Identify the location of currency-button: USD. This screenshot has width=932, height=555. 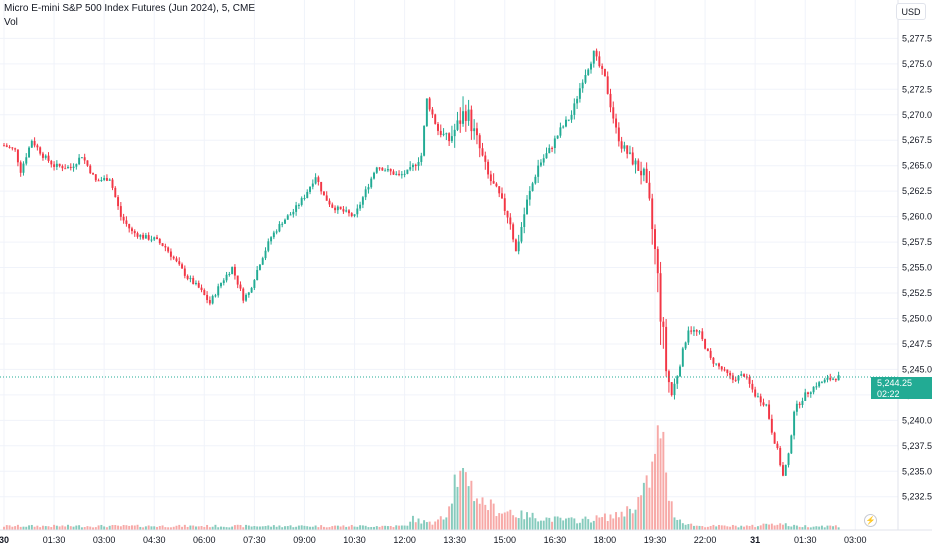
(911, 11).